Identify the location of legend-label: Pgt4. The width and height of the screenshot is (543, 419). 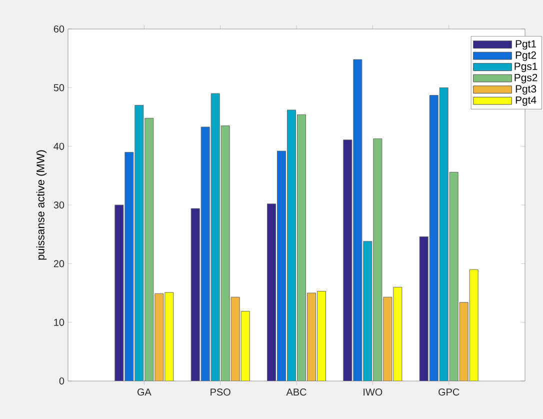
(526, 101).